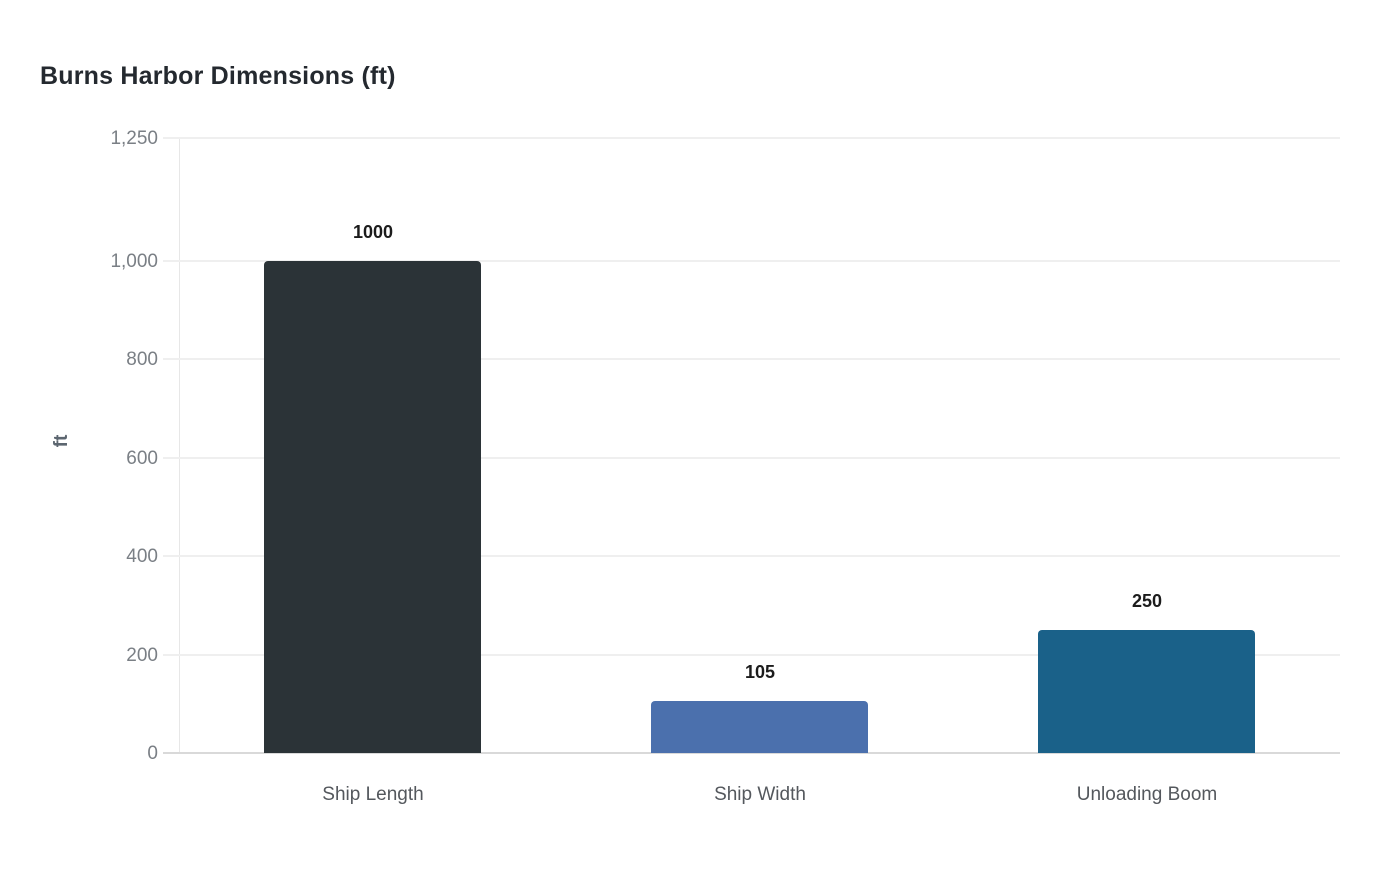 This screenshot has width=1400, height=880. What do you see at coordinates (142, 458) in the screenshot?
I see `y-tick-label: 600` at bounding box center [142, 458].